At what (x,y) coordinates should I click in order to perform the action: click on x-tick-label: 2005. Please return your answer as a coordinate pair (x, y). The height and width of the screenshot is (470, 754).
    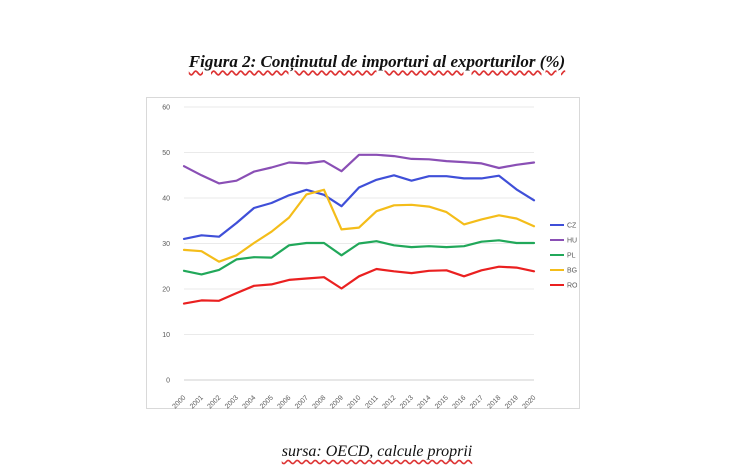
    Looking at the image, I should click on (267, 401).